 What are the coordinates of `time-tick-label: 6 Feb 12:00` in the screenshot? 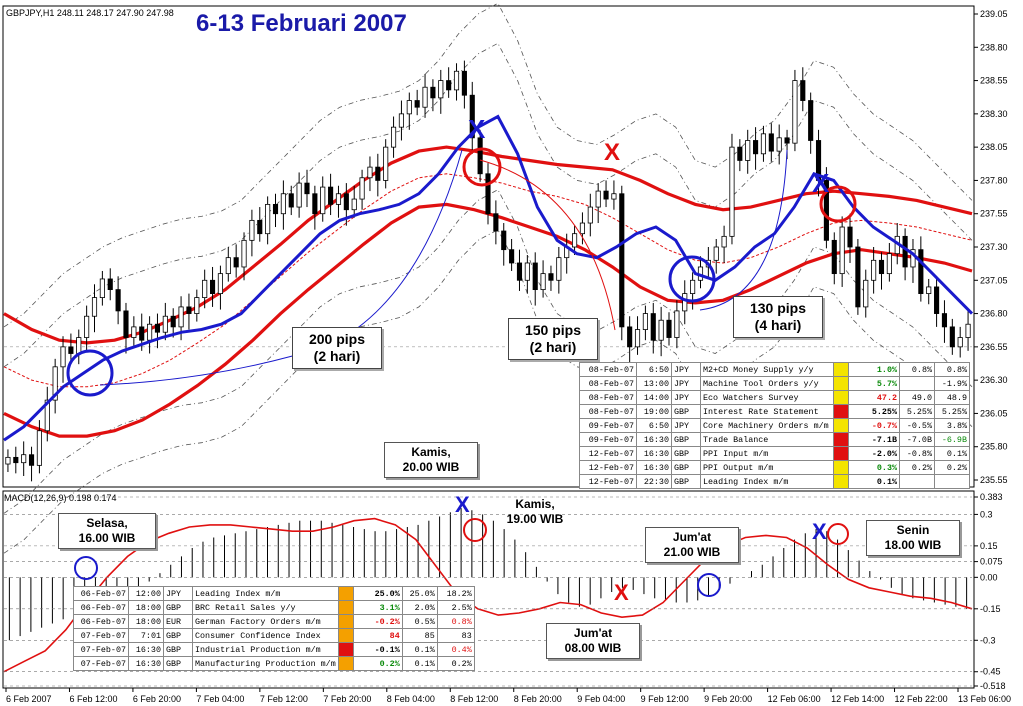 It's located at (93, 699).